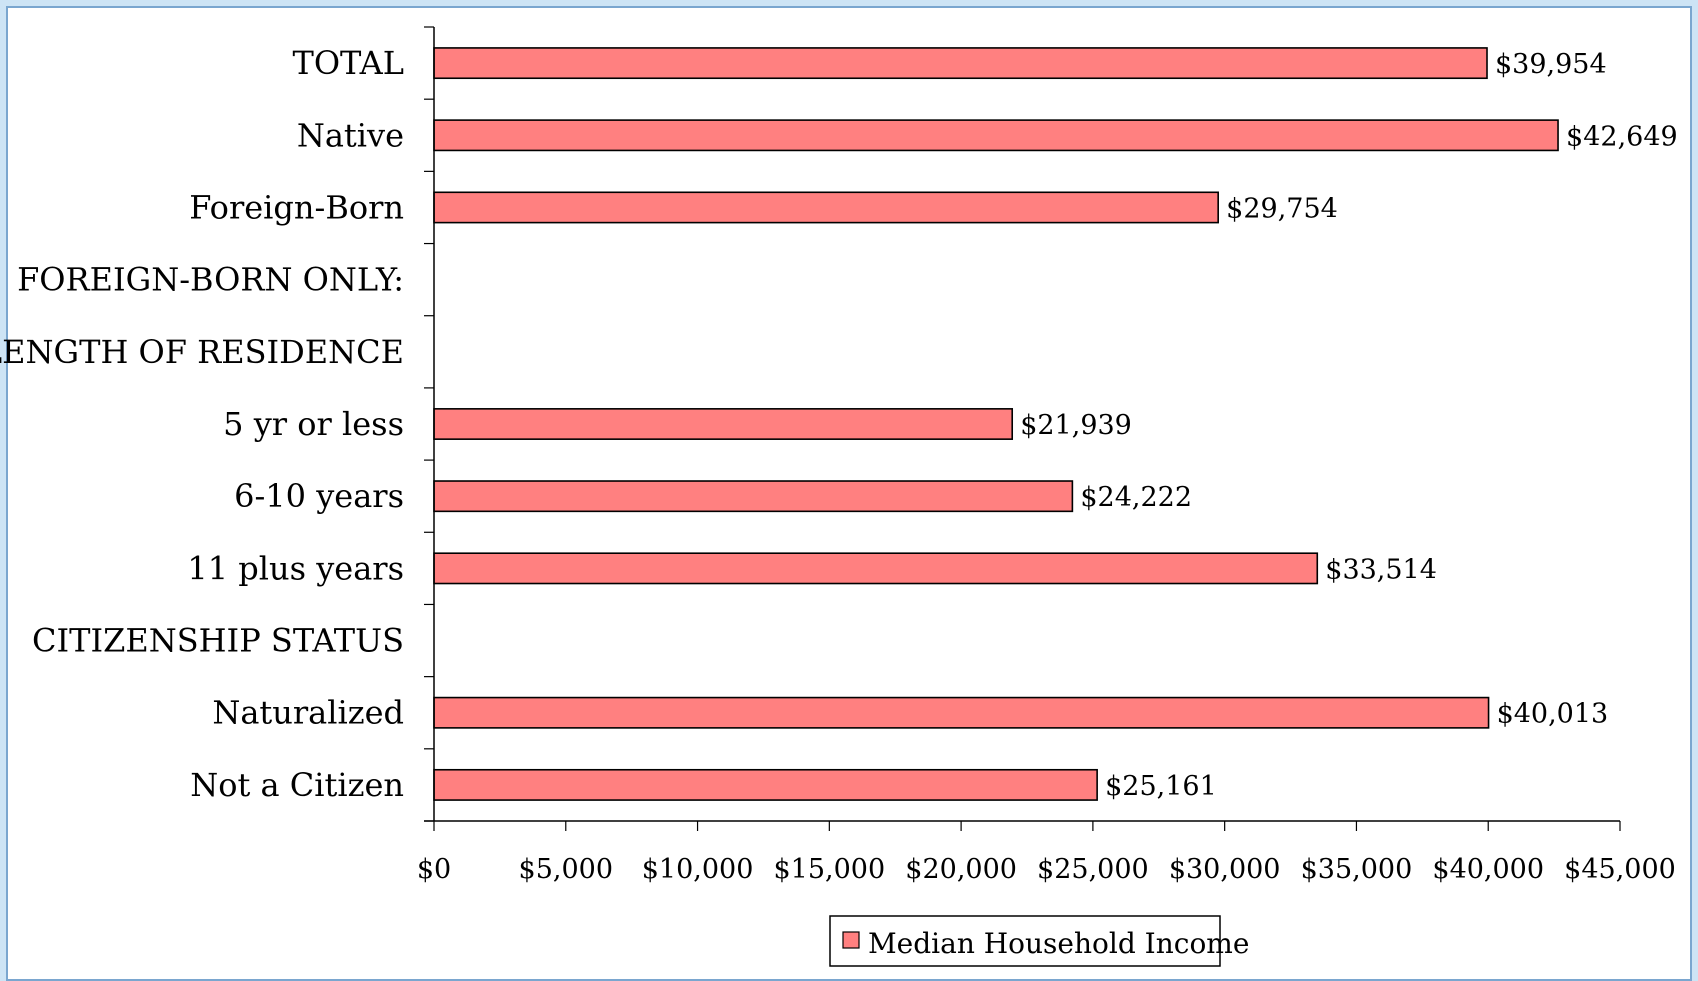 This screenshot has height=981, width=1698. I want to click on category-label: TOTAL, so click(348, 63).